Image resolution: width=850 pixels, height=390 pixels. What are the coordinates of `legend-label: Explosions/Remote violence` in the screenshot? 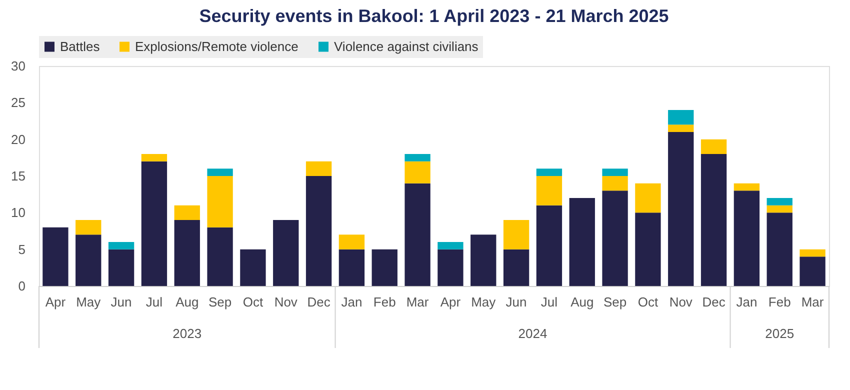 It's located at (216, 46).